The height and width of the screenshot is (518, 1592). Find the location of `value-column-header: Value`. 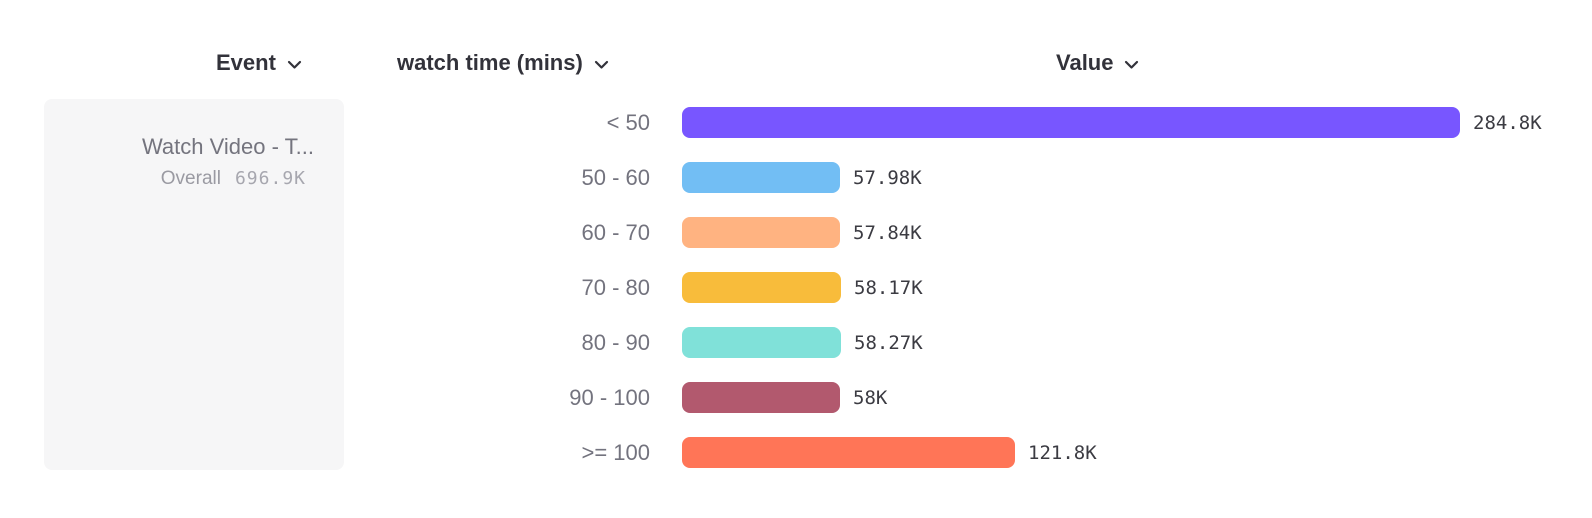

value-column-header: Value is located at coordinates (1097, 63).